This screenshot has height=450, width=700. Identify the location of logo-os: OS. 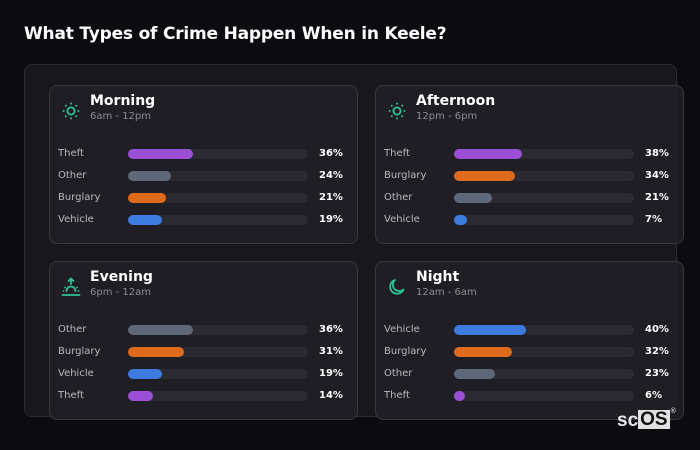
(654, 419).